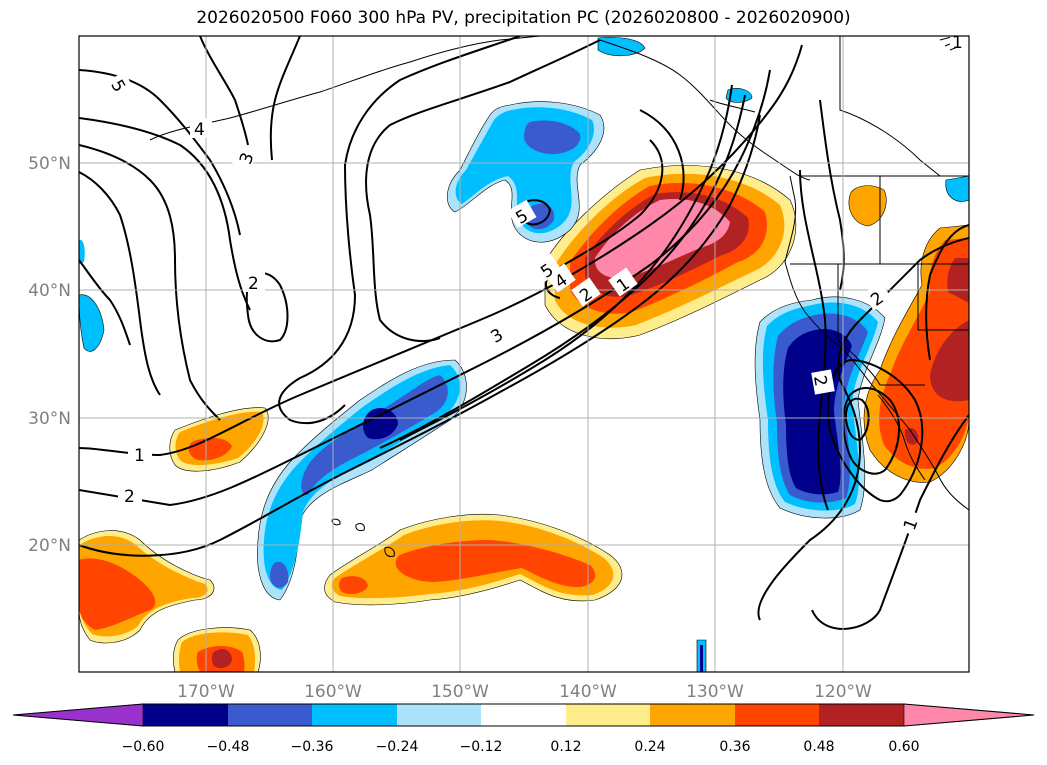 The height and width of the screenshot is (765, 1047). What do you see at coordinates (49, 291) in the screenshot?
I see `lat-label-40n: 40°N` at bounding box center [49, 291].